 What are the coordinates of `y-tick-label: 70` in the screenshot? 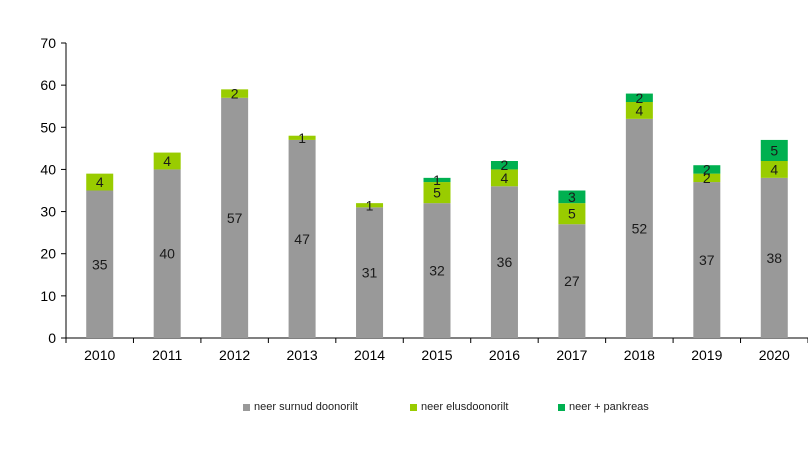 It's located at (48, 43).